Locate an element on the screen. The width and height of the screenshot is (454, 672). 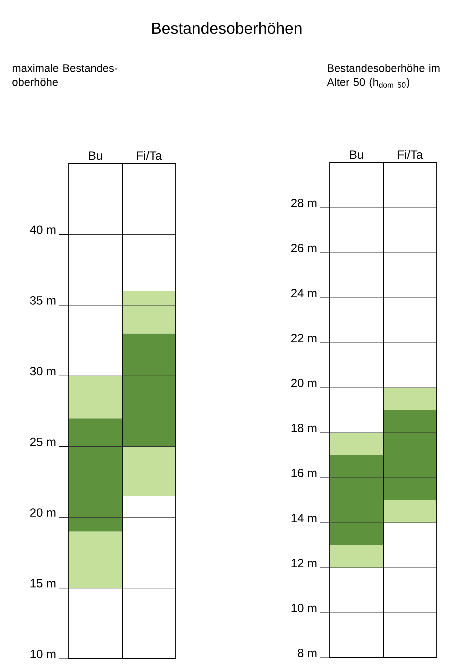
y-tick-label: 16 m is located at coordinates (304, 473).